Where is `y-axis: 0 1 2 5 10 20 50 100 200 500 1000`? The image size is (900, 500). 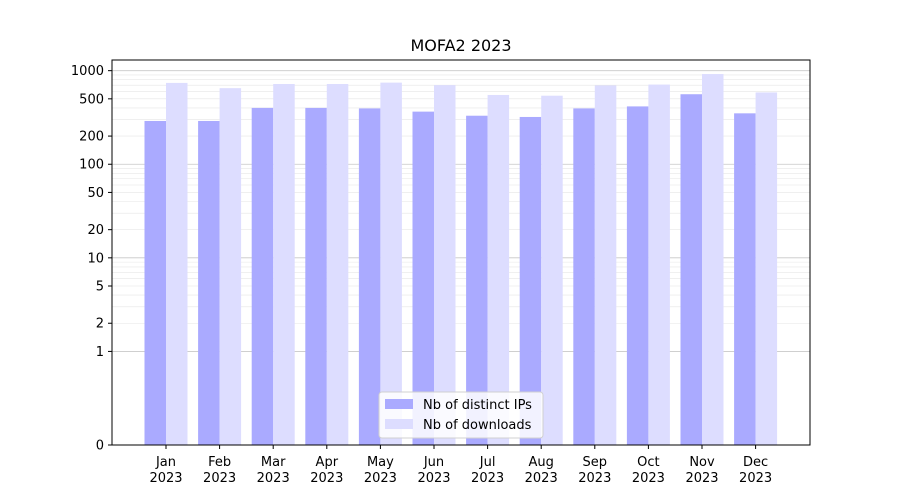
y-axis: 0 1 2 5 10 20 50 100 200 500 1000 is located at coordinates (91, 259).